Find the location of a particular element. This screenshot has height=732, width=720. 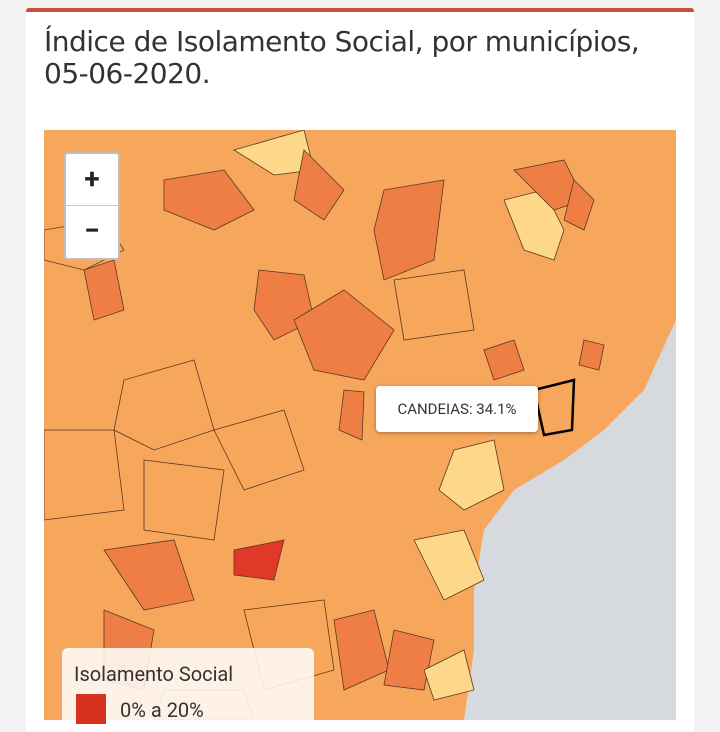

zoom-out: − is located at coordinates (92, 230).